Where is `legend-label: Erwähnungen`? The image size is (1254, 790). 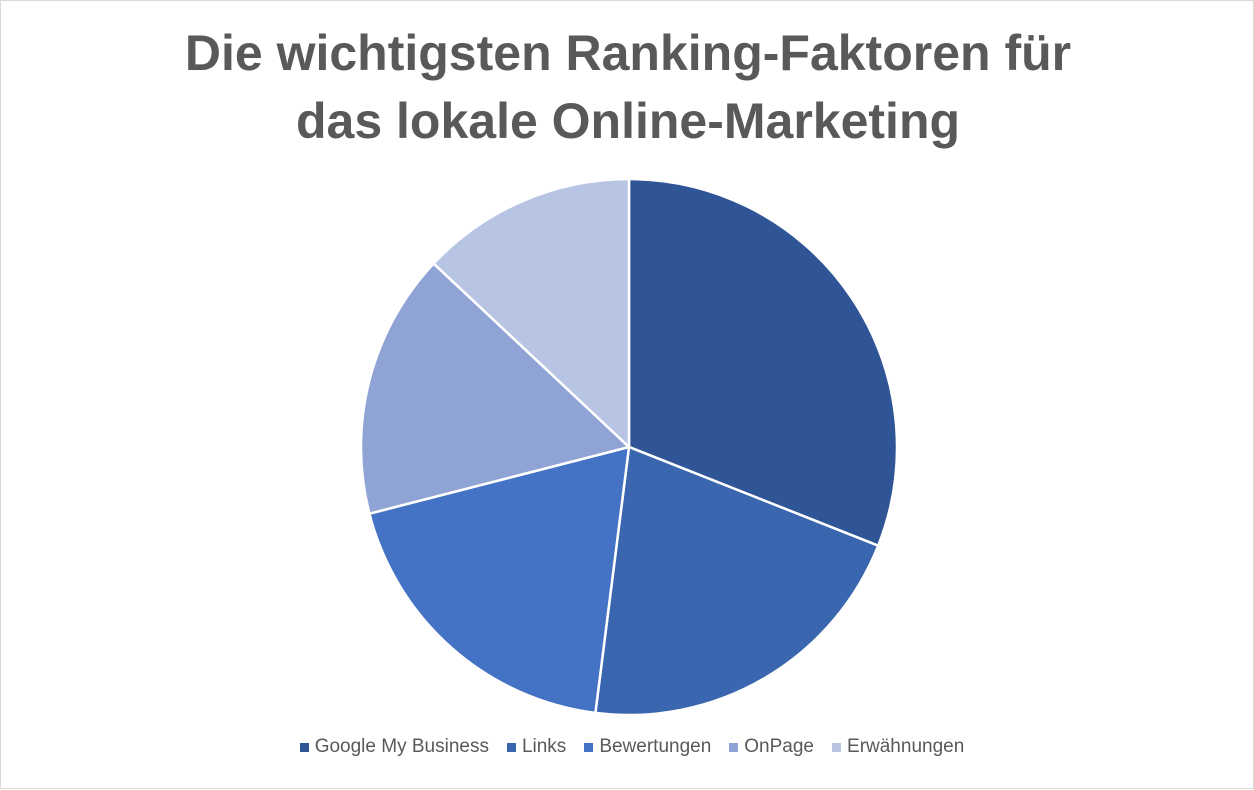
legend-label: Erwähnungen is located at coordinates (906, 746).